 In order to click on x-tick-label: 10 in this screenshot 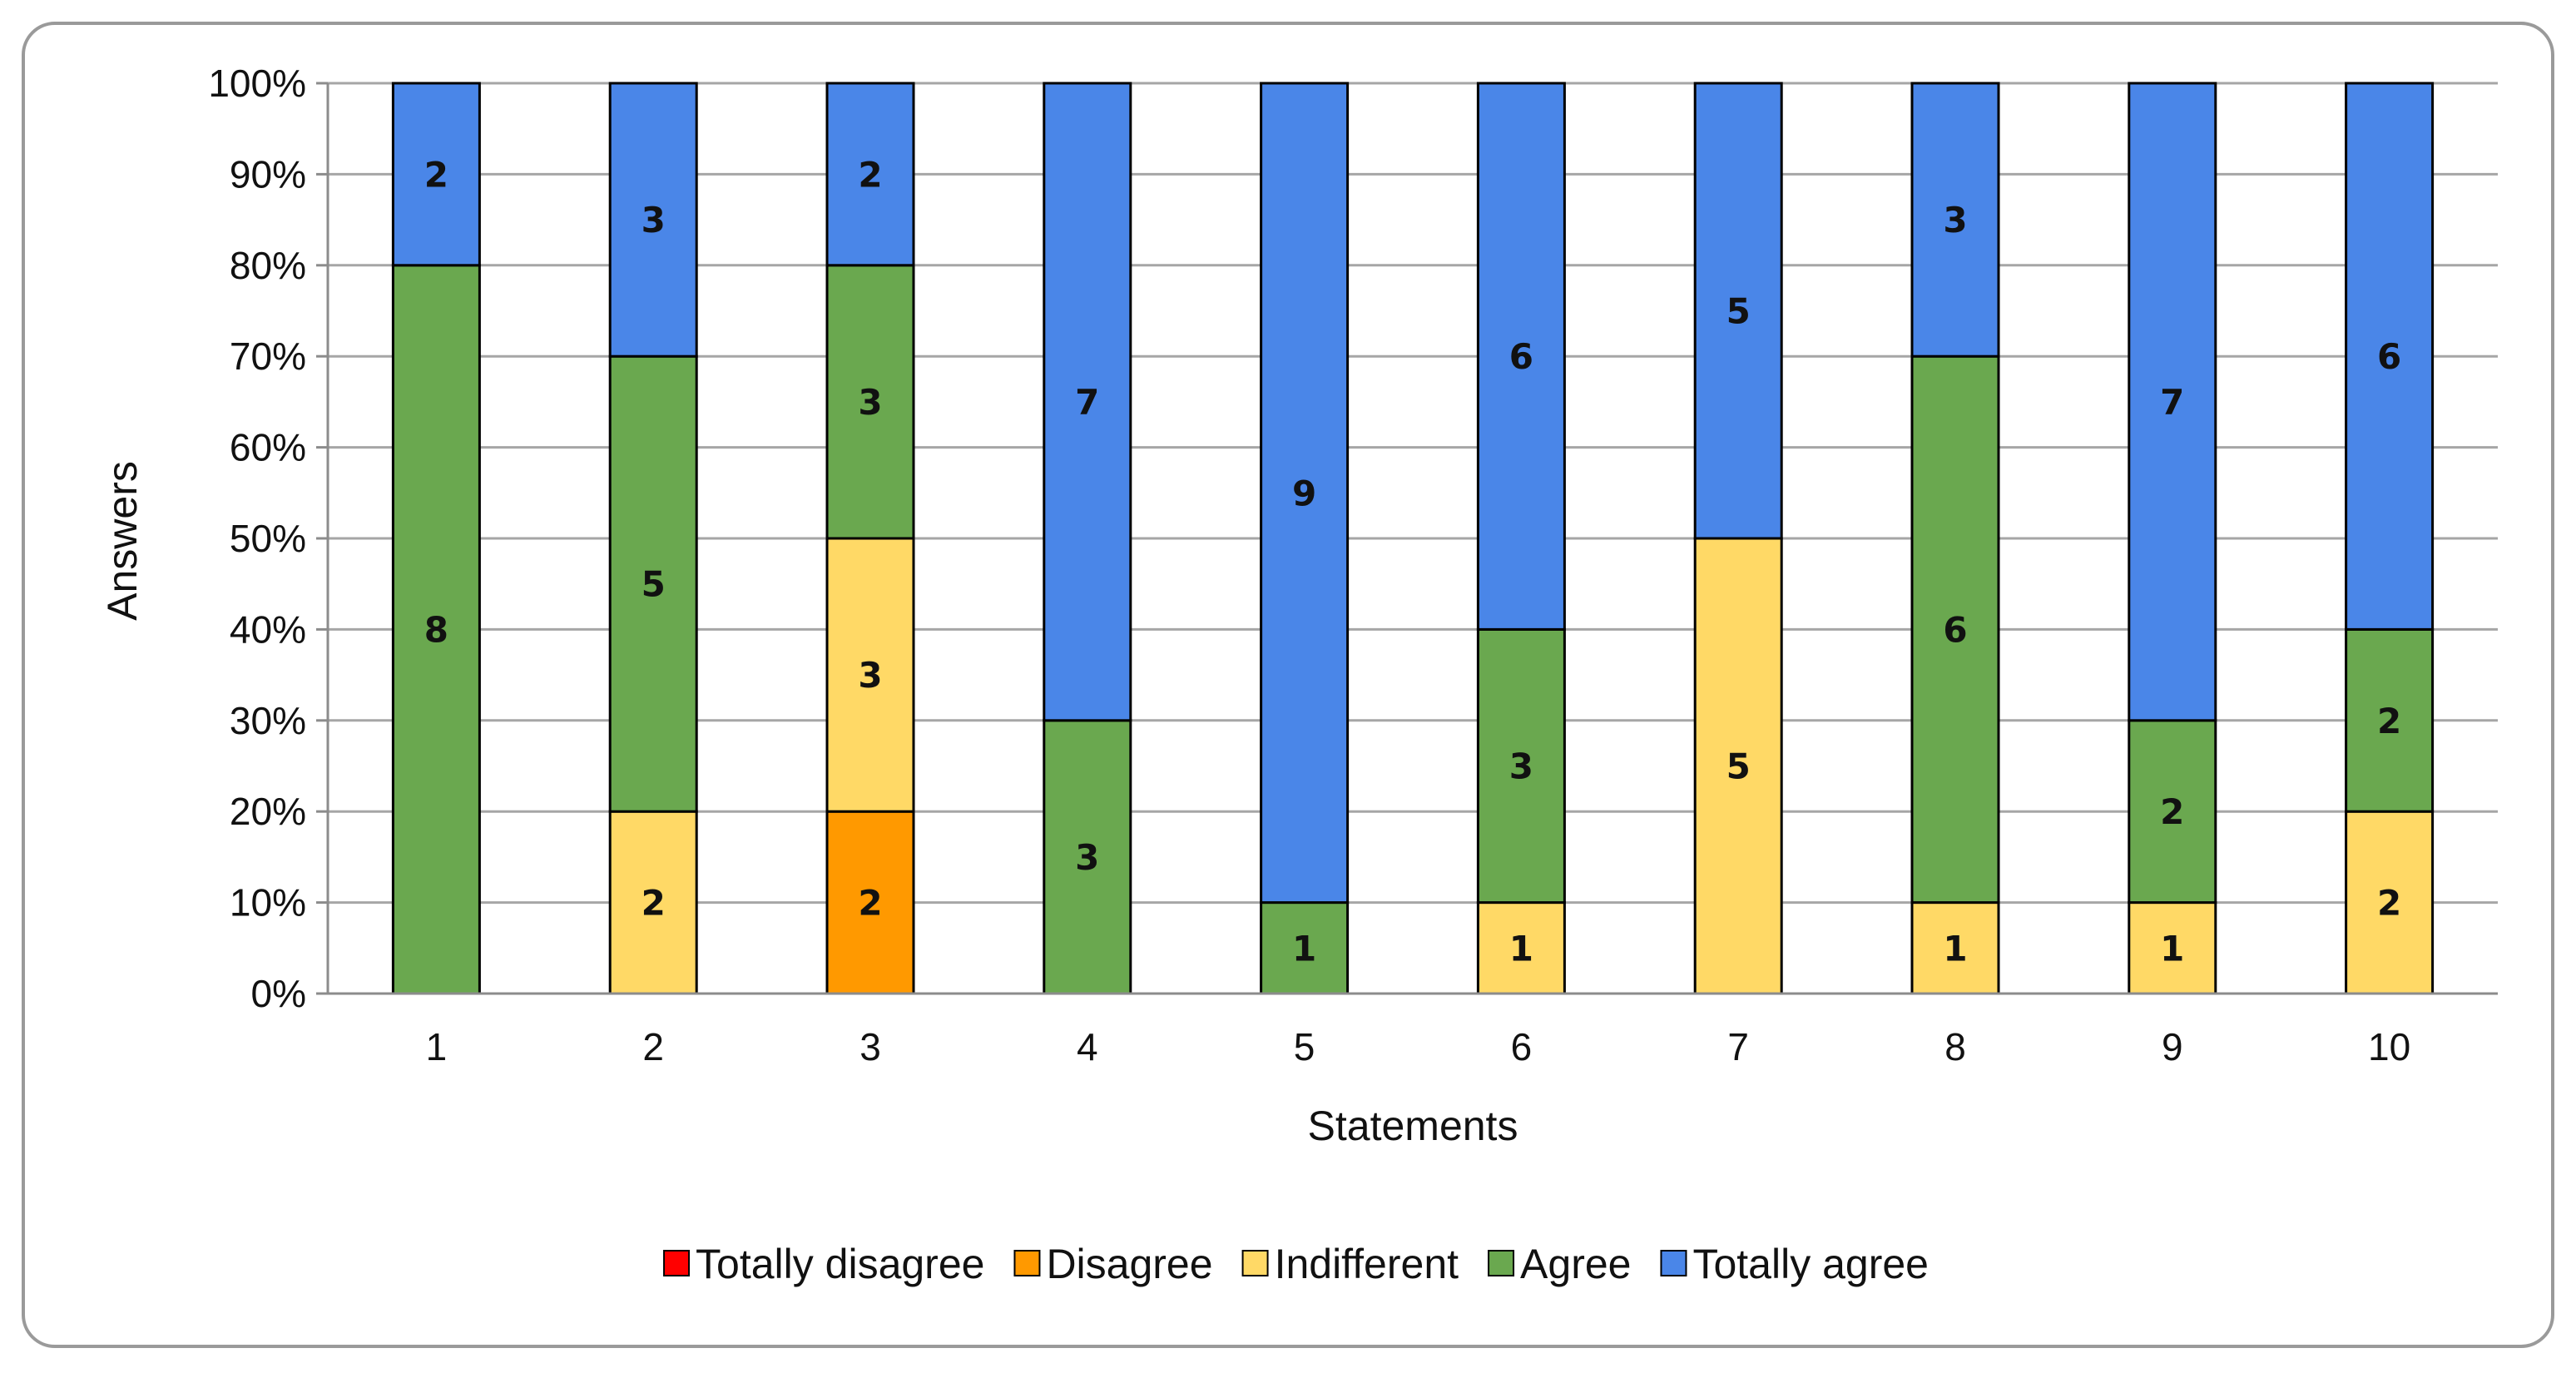, I will do `click(2389, 1046)`.